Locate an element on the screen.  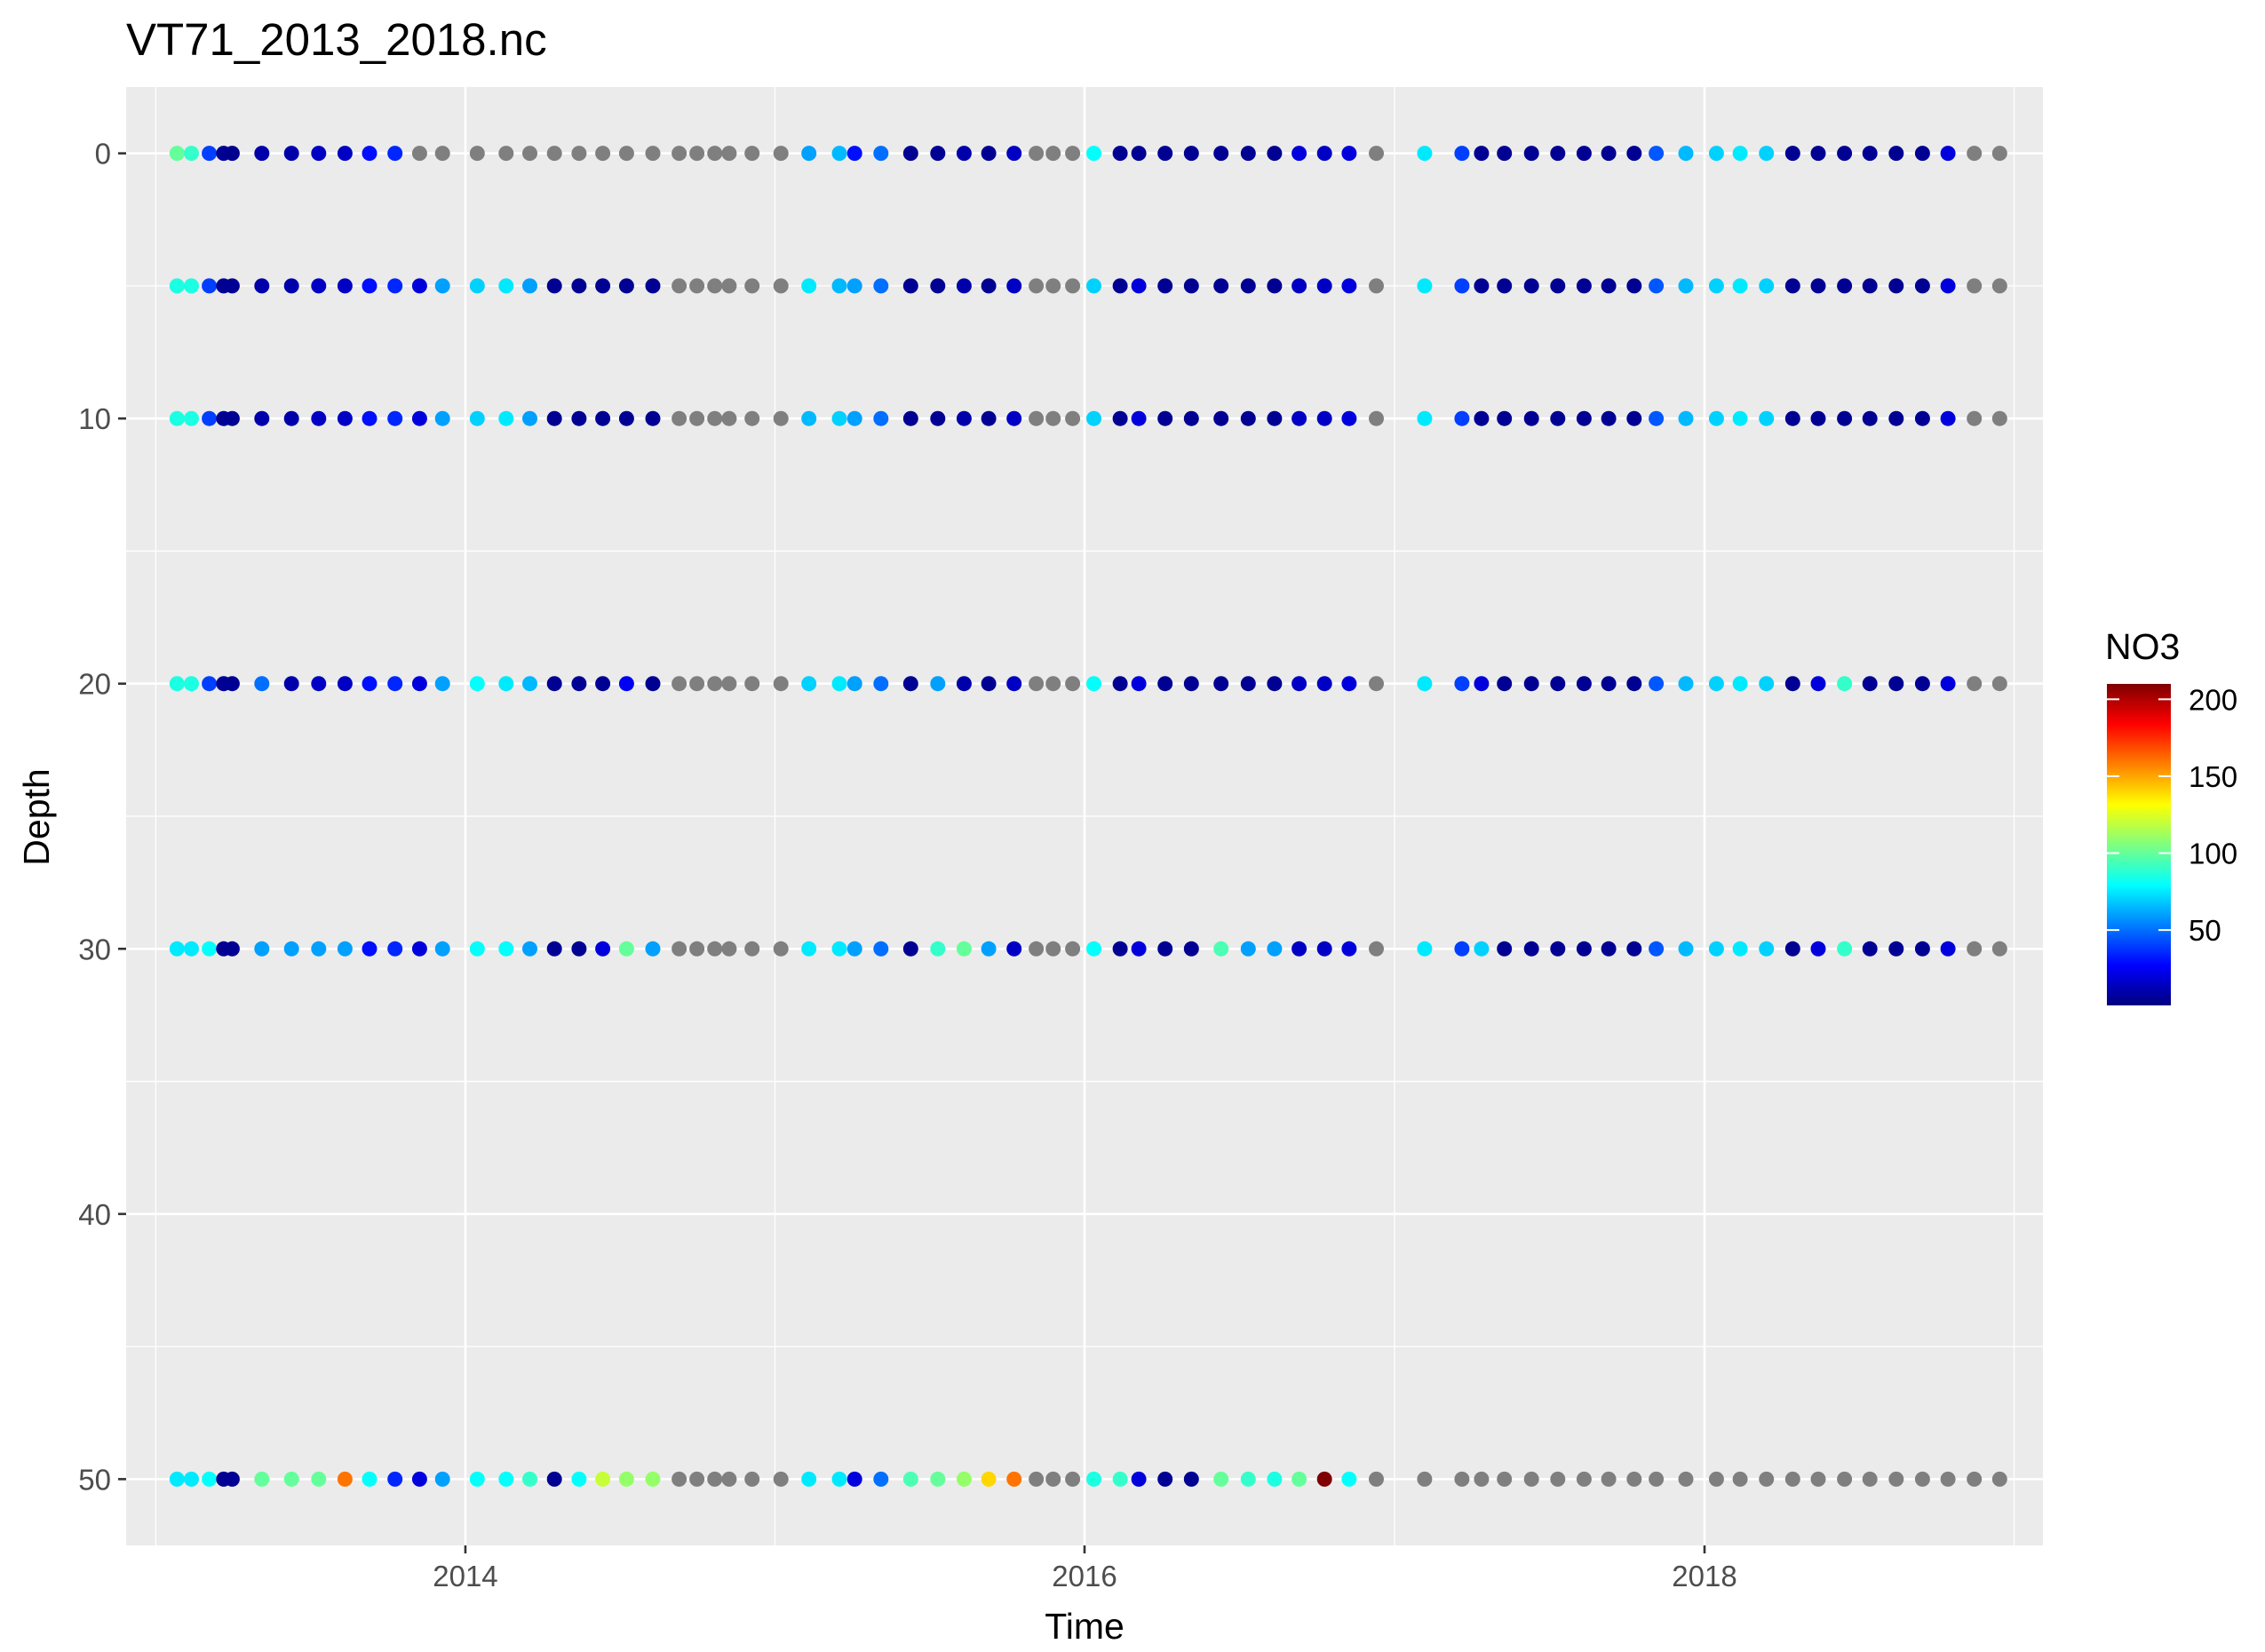
y-axis-title: Depth is located at coordinates (36, 816).